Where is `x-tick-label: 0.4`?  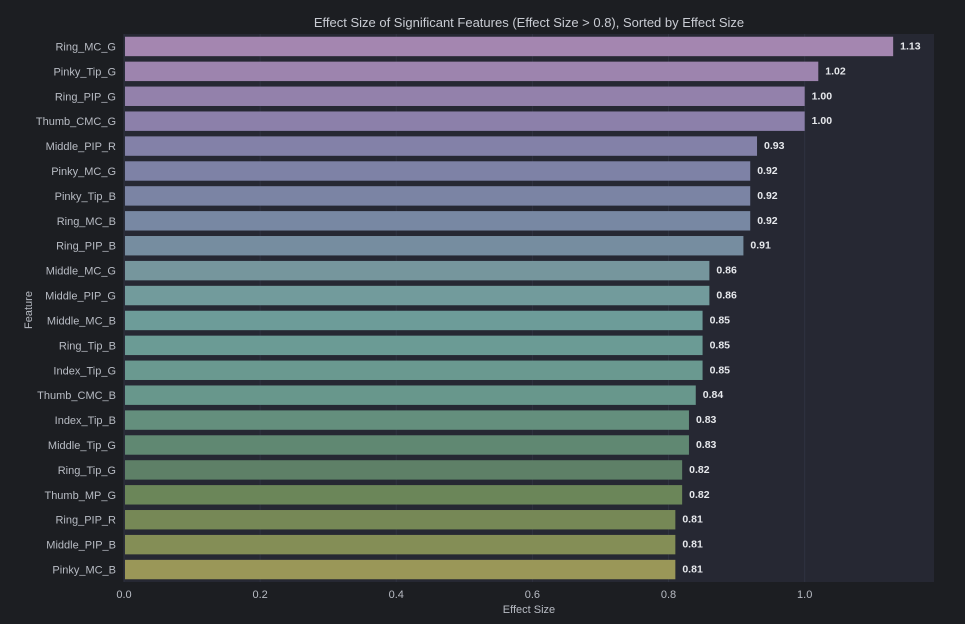 x-tick-label: 0.4 is located at coordinates (396, 595).